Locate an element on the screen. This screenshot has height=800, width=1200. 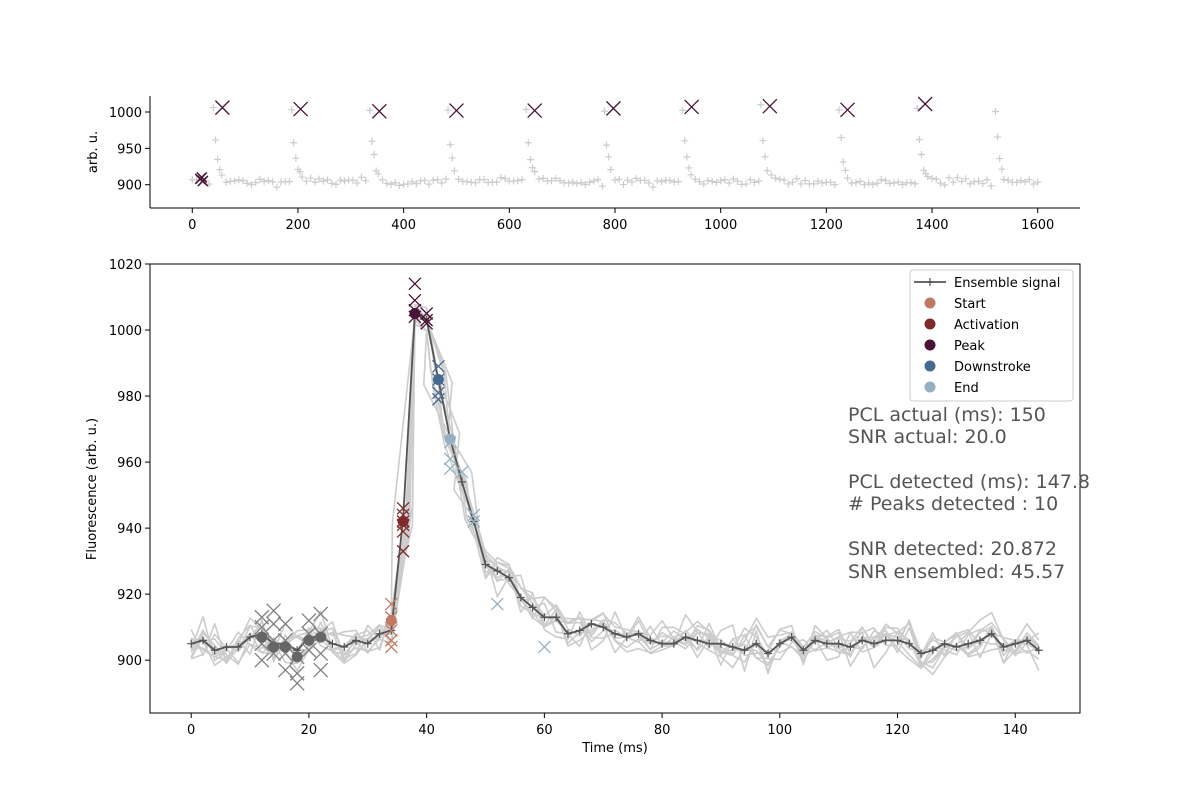
x-tick-label: 80 is located at coordinates (662, 730).